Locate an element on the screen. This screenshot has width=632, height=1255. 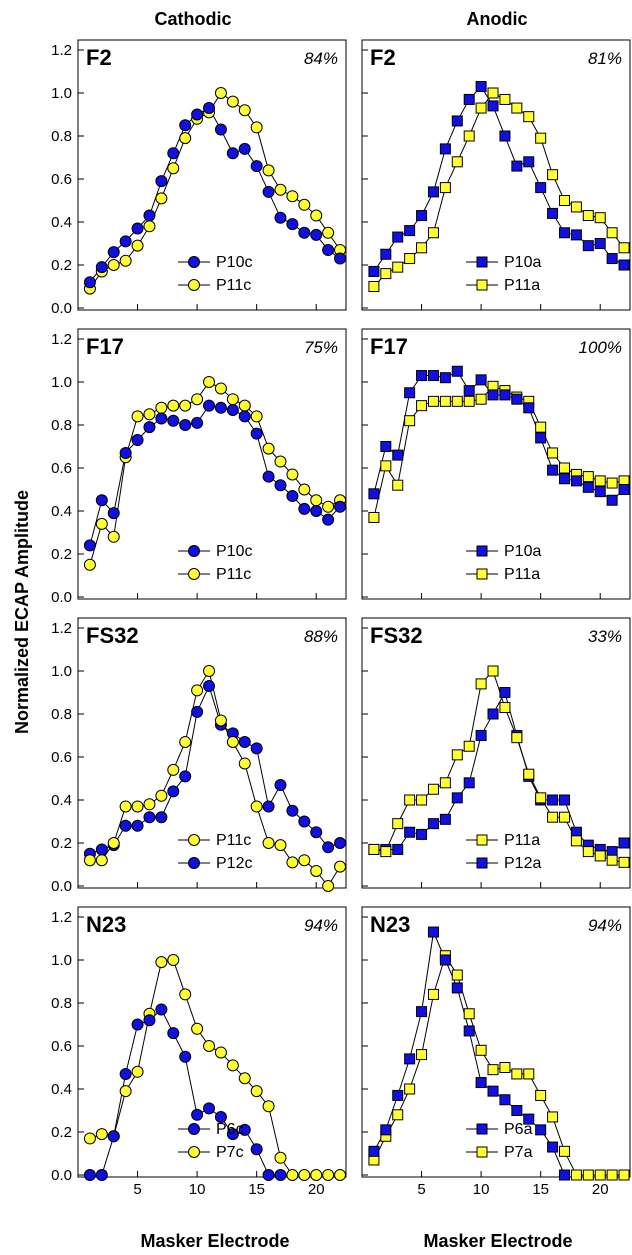
panel-n23-anodic: 5 10 15 20 N23 94% P6a P7a is located at coordinates (496, 1052).